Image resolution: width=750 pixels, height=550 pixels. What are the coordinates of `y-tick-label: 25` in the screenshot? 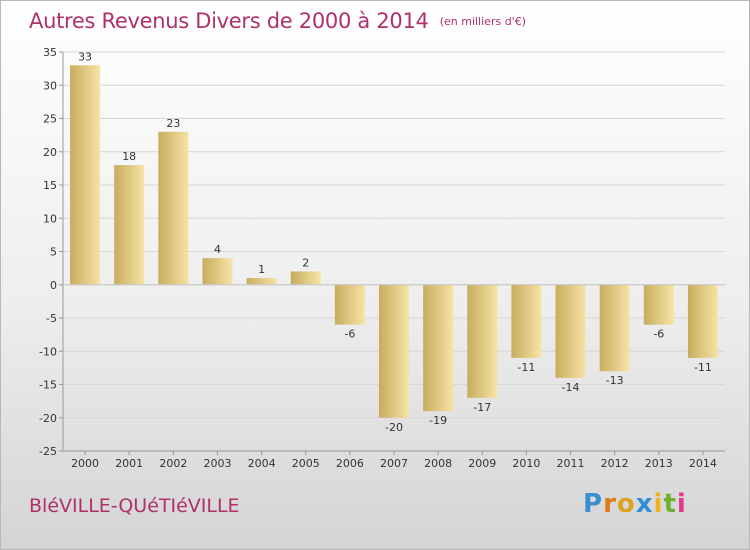 It's located at (50, 119).